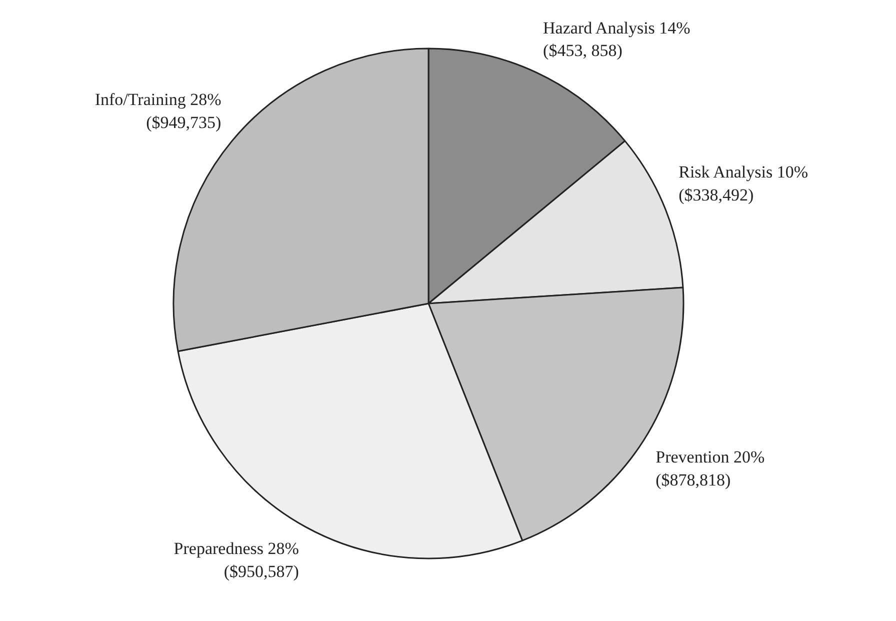 The height and width of the screenshot is (621, 896). What do you see at coordinates (616, 39) in the screenshot?
I see `slice-label: Hazard Analysis 14% ($453, 858)` at bounding box center [616, 39].